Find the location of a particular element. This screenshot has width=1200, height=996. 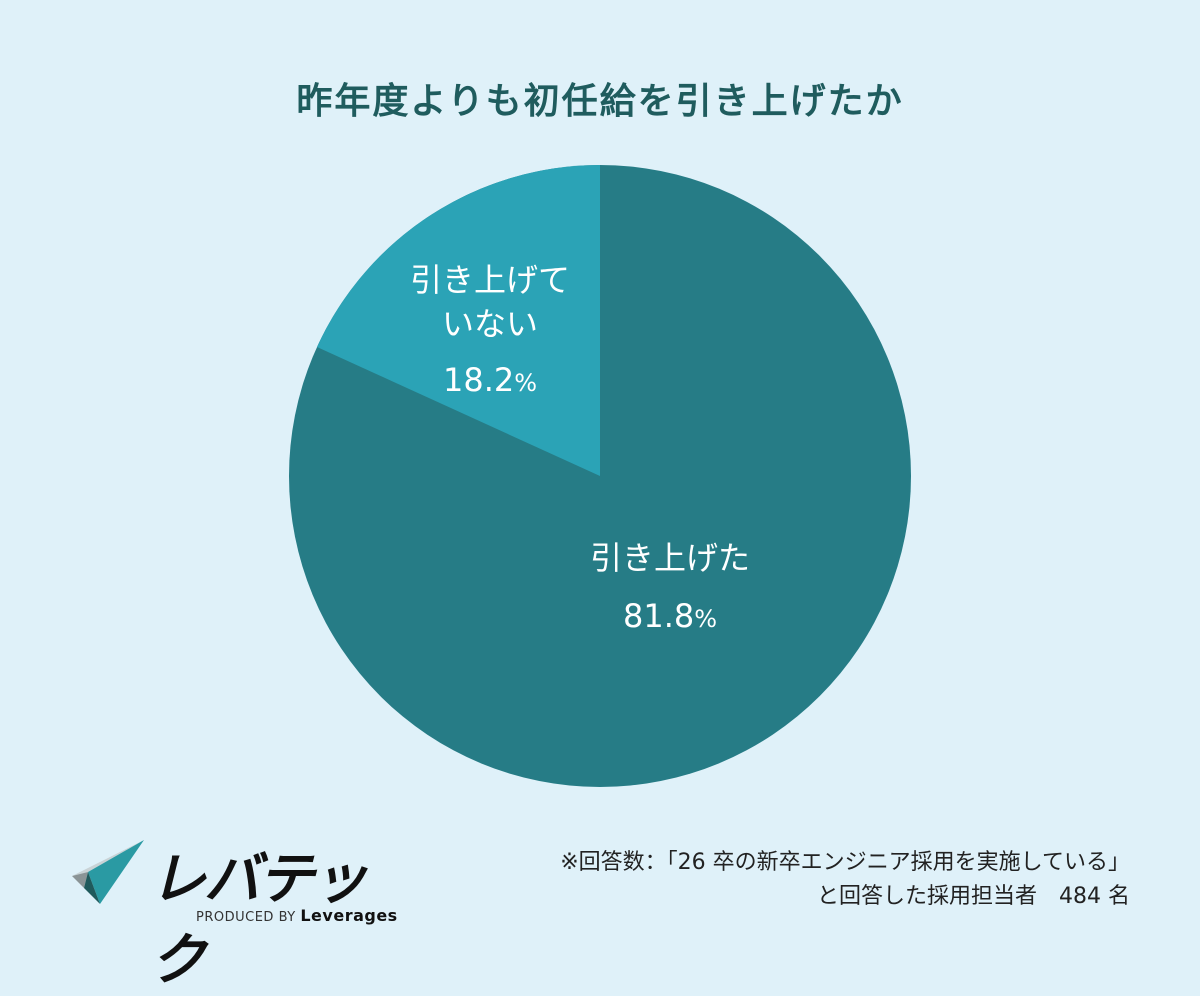

note-line: と回答した採用担当者 484 名 is located at coordinates (973, 896).